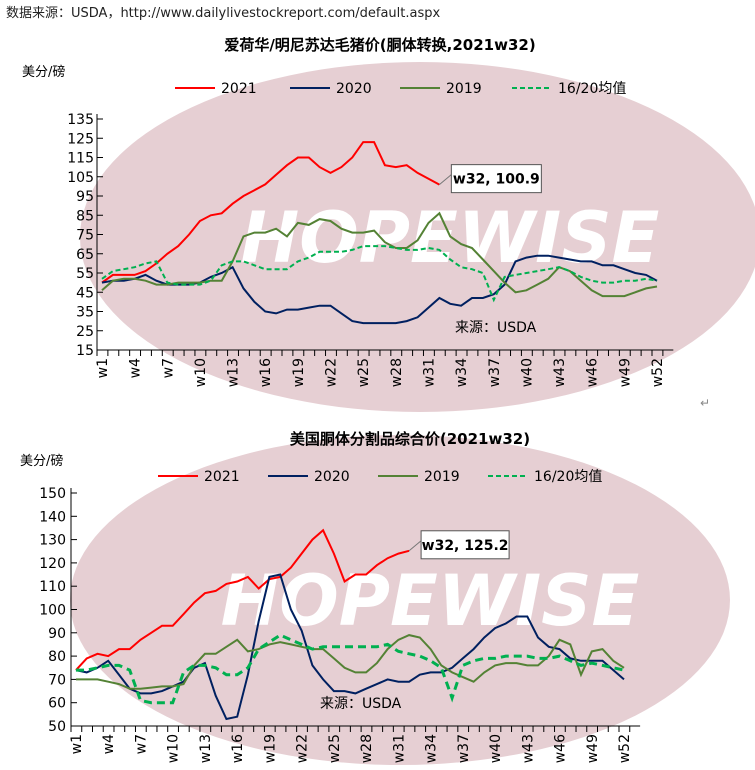  What do you see at coordinates (80, 139) in the screenshot?
I see `y-tick-label: 125` at bounding box center [80, 139].